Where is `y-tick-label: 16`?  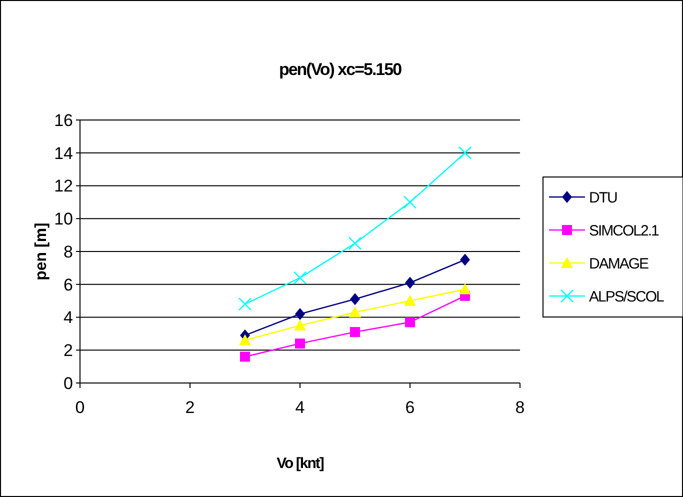
y-tick-label: 16 is located at coordinates (63, 120).